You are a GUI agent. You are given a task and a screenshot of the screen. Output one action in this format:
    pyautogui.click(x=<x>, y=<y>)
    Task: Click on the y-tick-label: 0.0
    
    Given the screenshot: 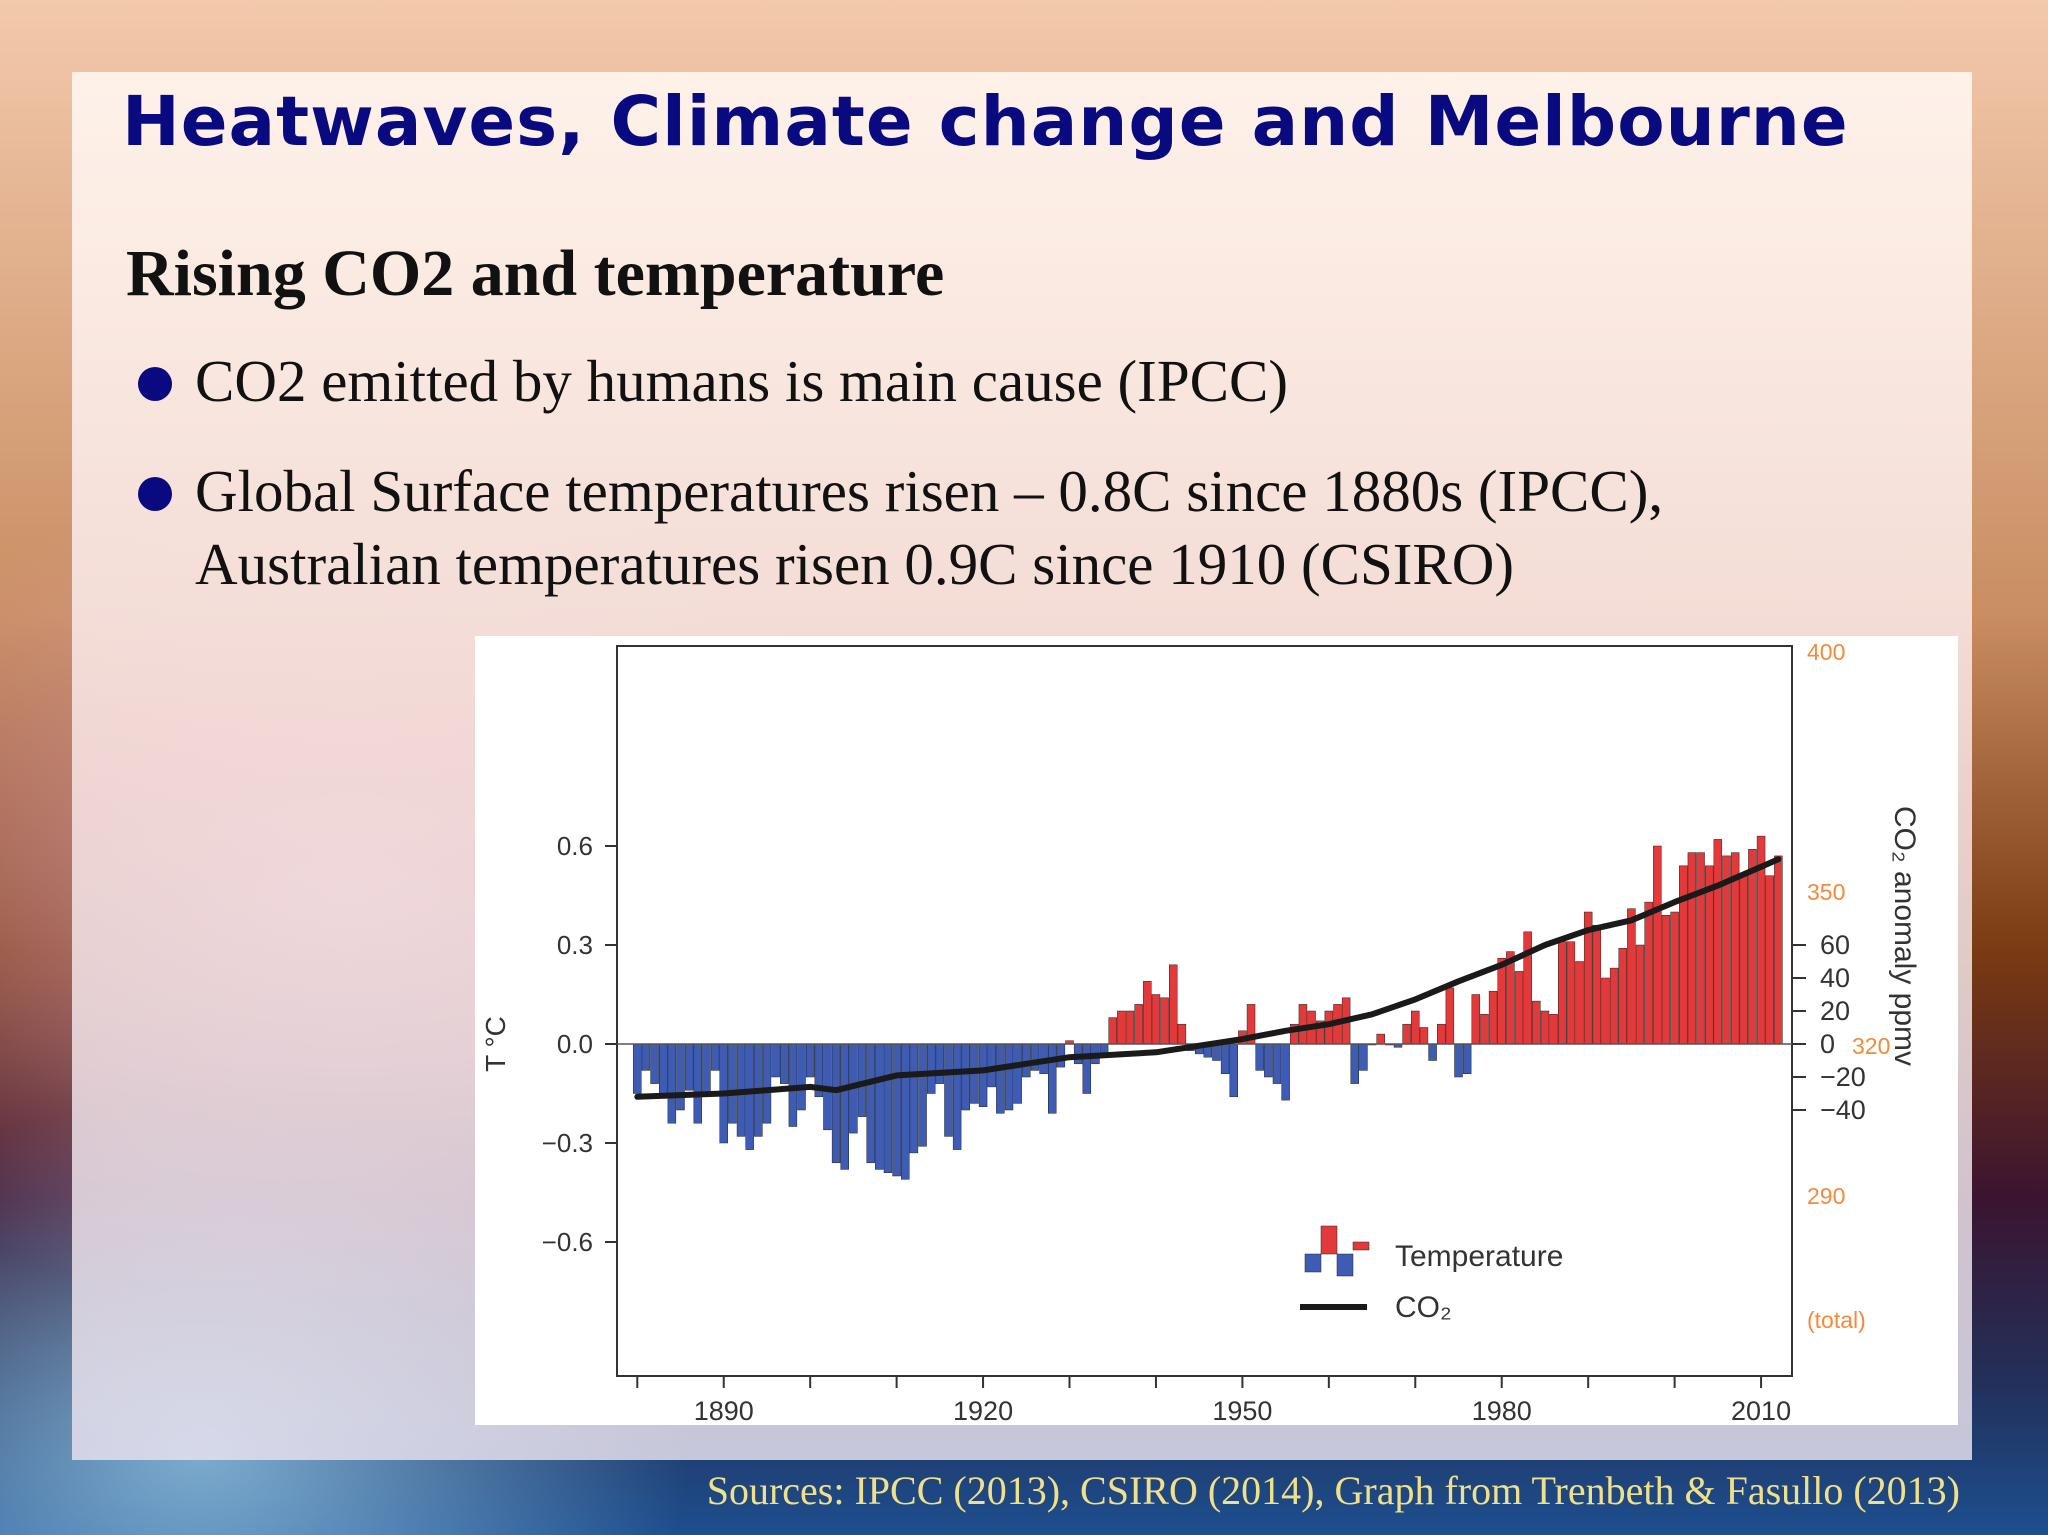 What is the action you would take?
    pyautogui.click(x=575, y=1044)
    